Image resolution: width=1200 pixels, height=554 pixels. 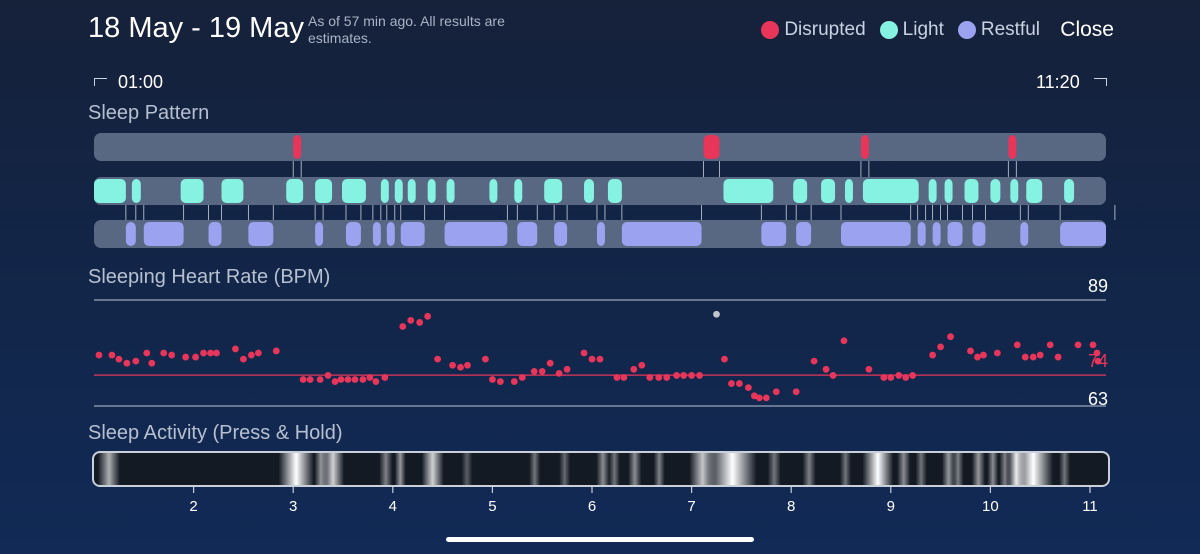 I want to click on sleep-pattern-title: Sleep Pattern, so click(x=149, y=113).